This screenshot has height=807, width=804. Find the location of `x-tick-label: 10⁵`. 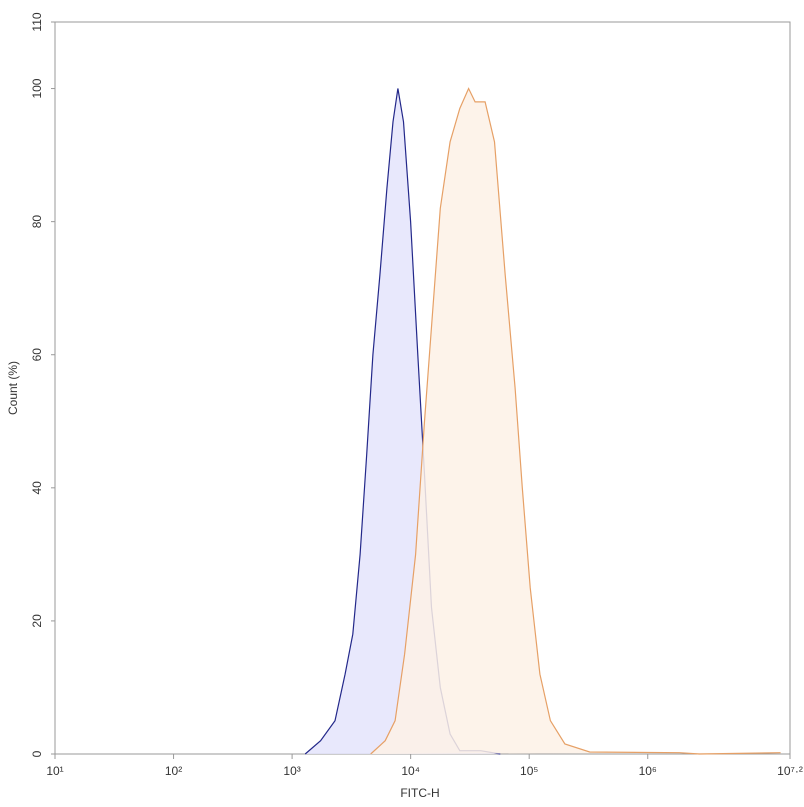

x-tick-label: 10⁵ is located at coordinates (529, 771).